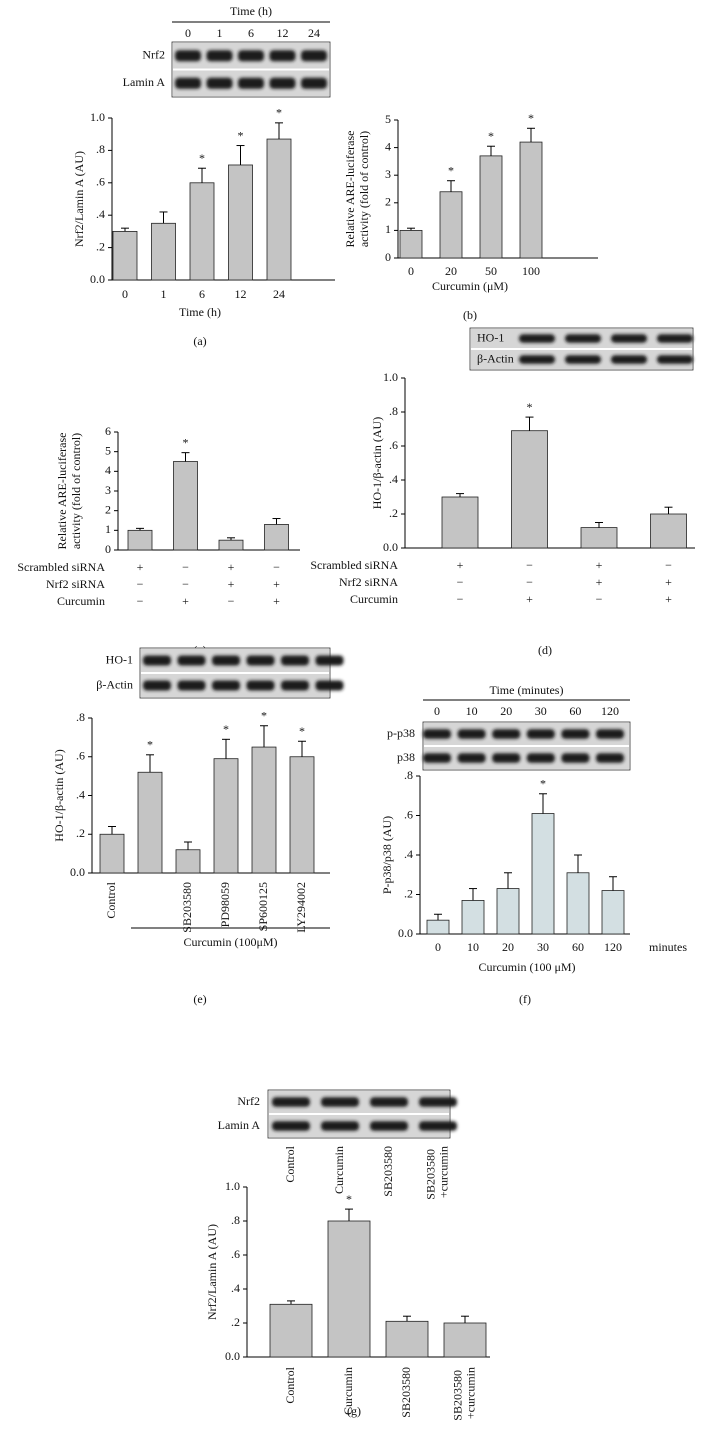 The image size is (707, 1442). What do you see at coordinates (239, 1125) in the screenshot?
I see `blot-row-label: Lamin A` at bounding box center [239, 1125].